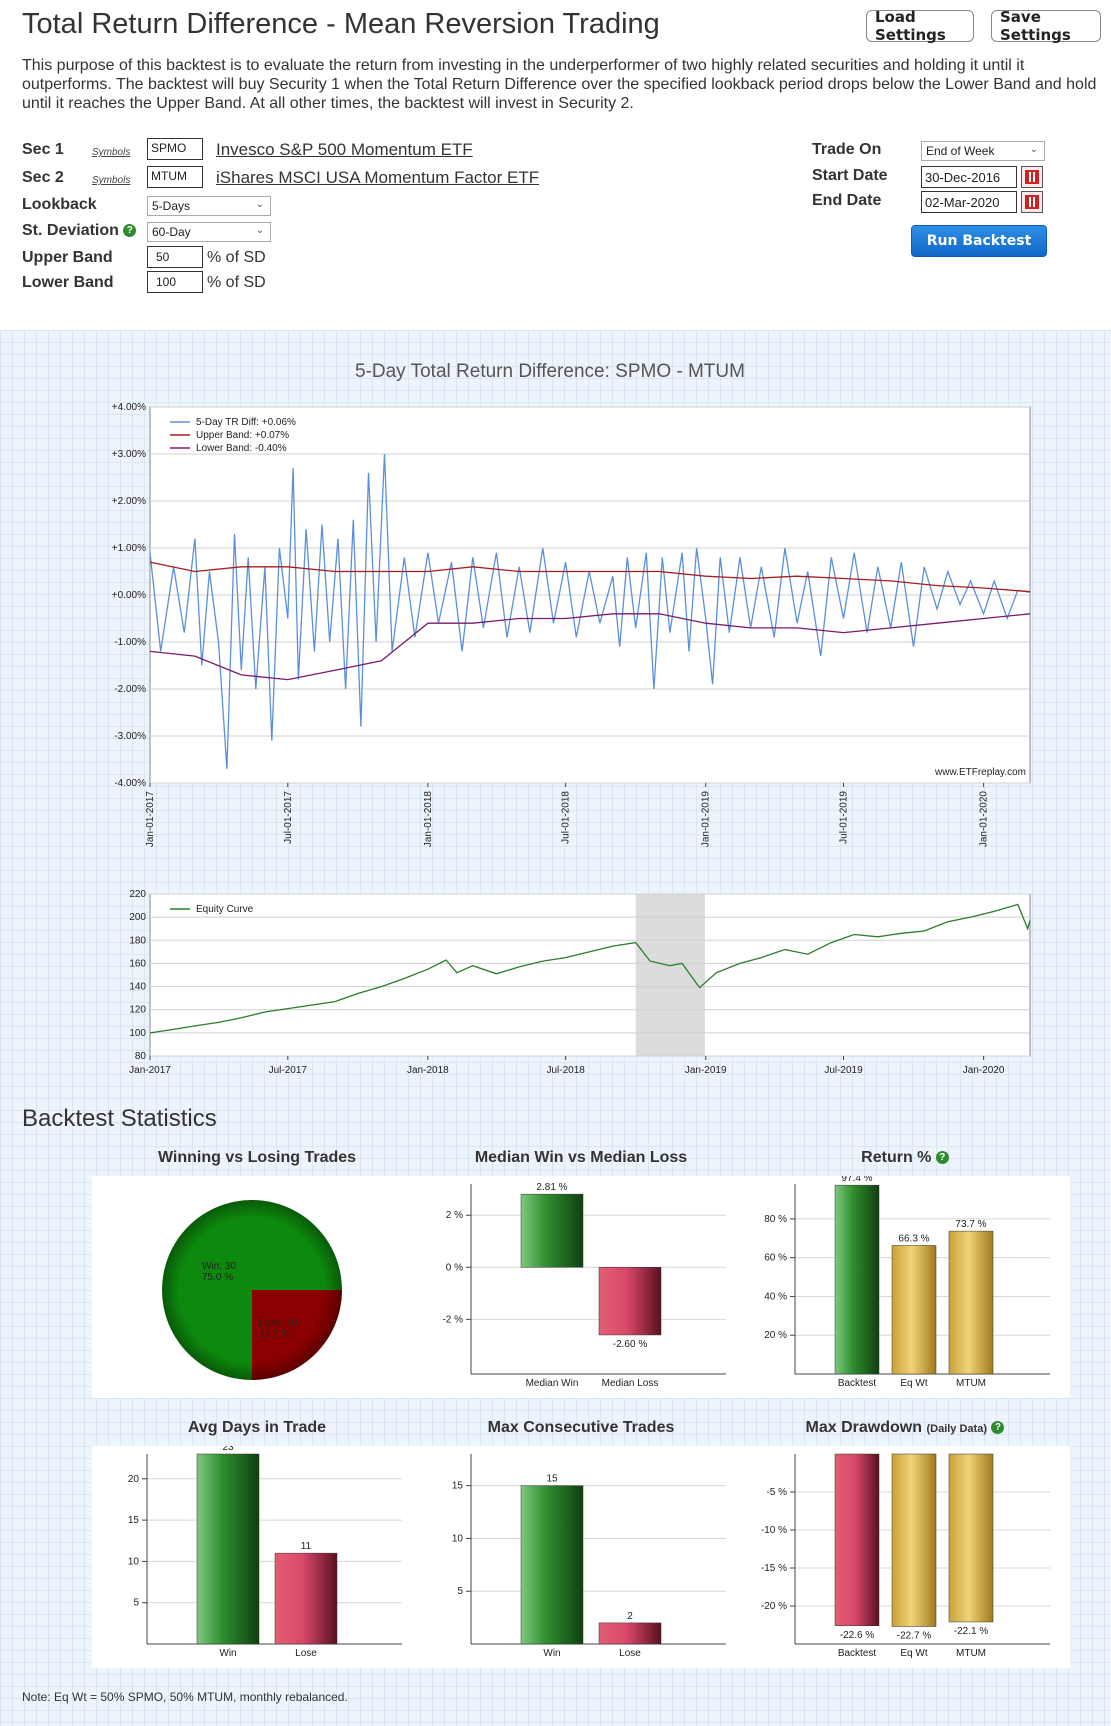 This screenshot has width=1111, height=1726. I want to click on category-label: Eq Wt, so click(913, 1383).